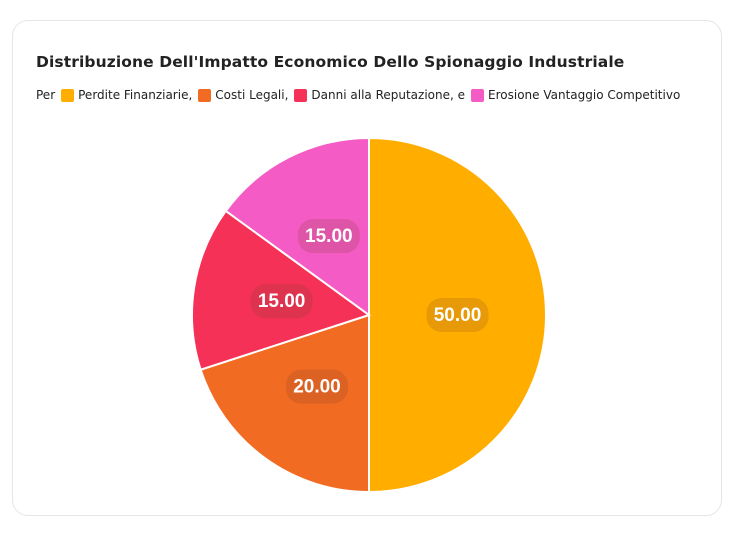 The image size is (742, 535). I want to click on legend-item-erosione-vantaggio: Erosione Vantaggio Competitivo, so click(575, 95).